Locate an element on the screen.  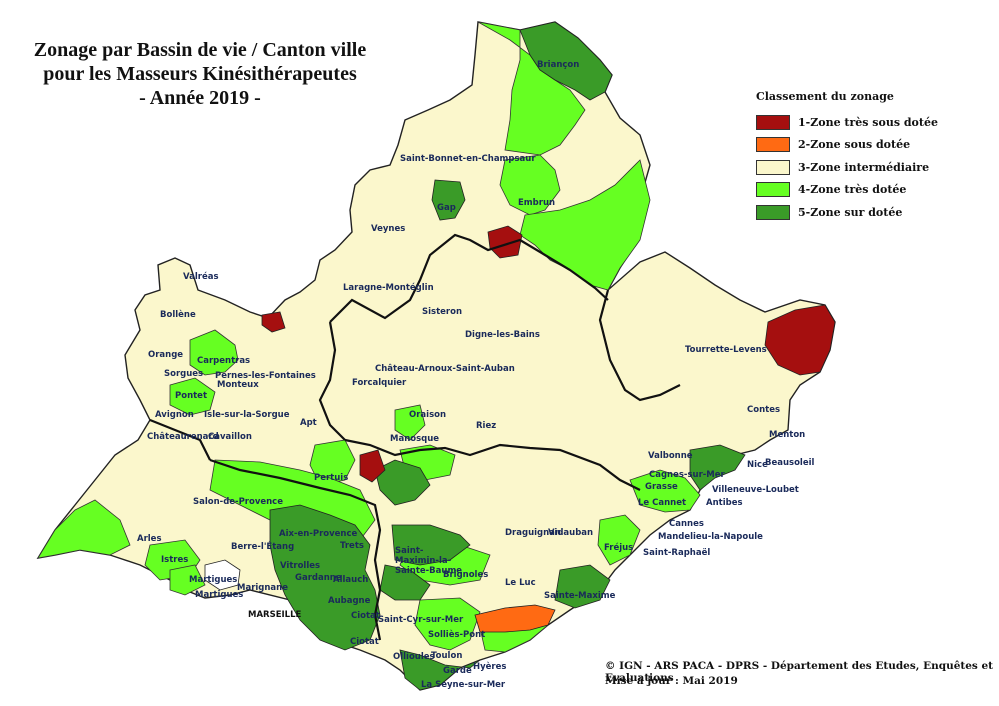
place-label-orange: Orange is located at coordinates (166, 355).